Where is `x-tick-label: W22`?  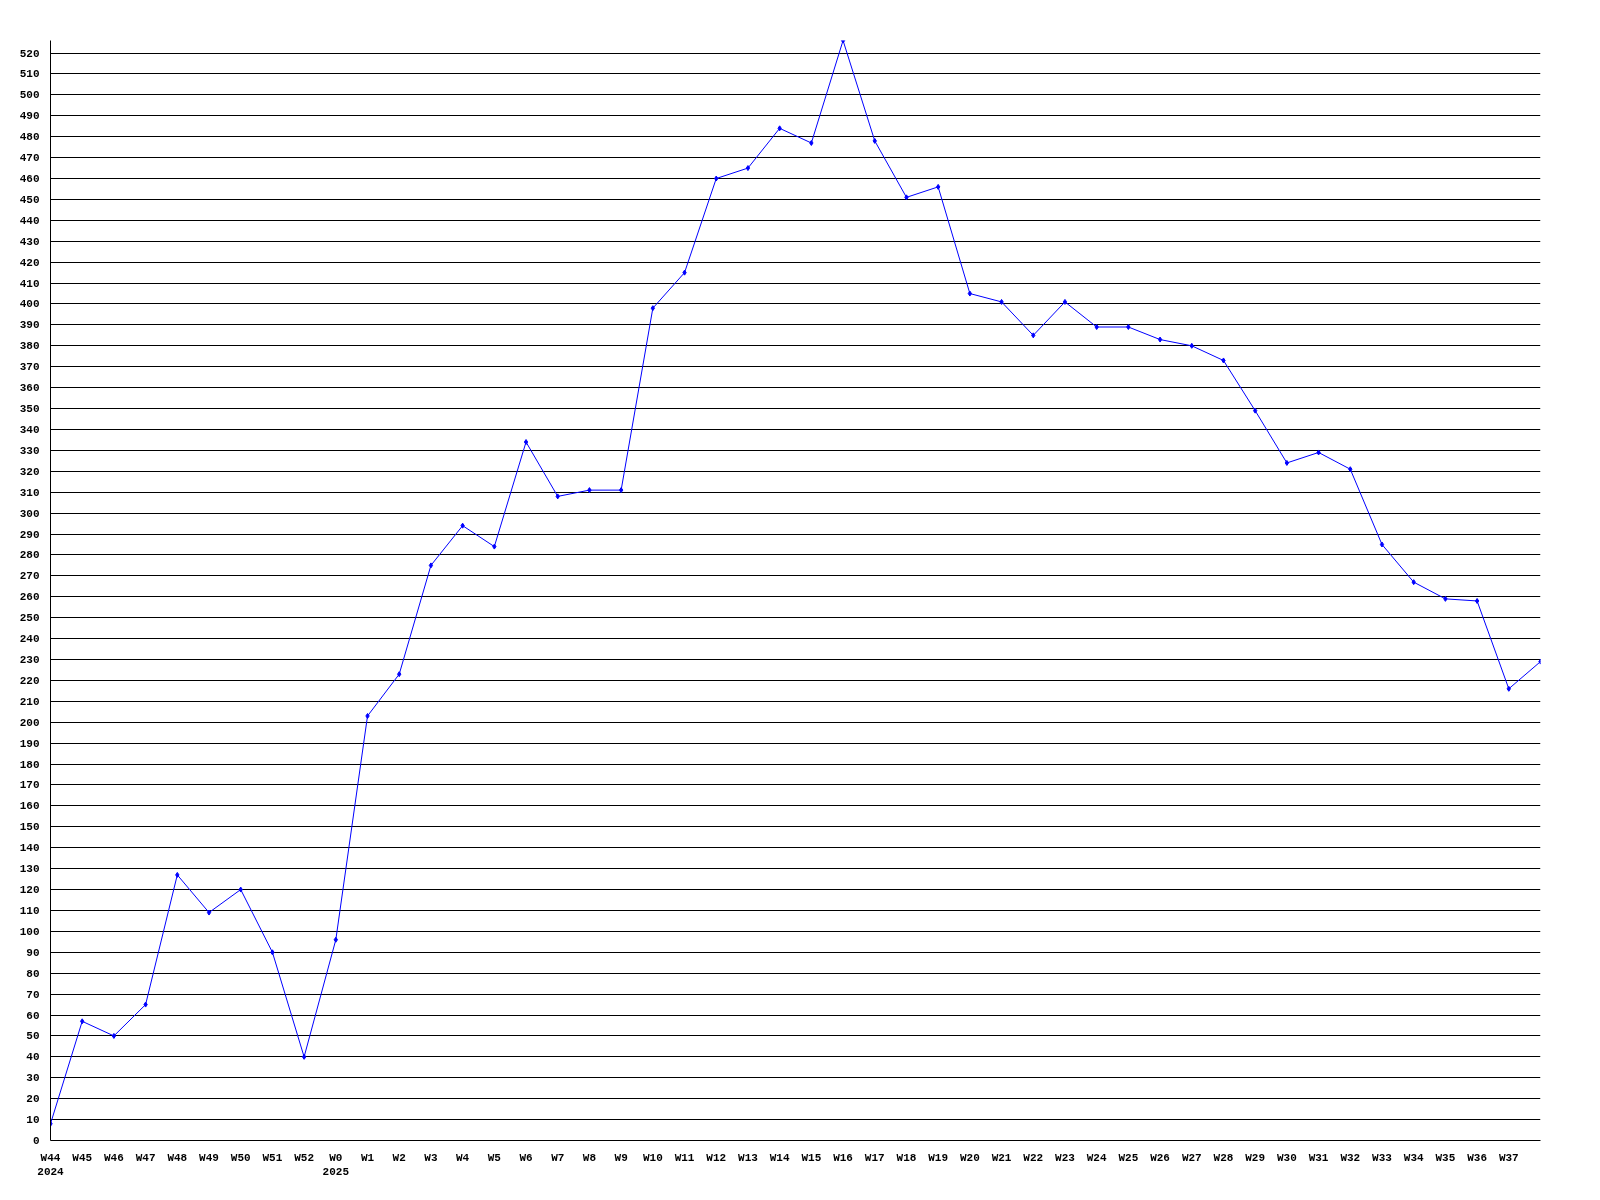
x-tick-label: W22 is located at coordinates (1033, 1157).